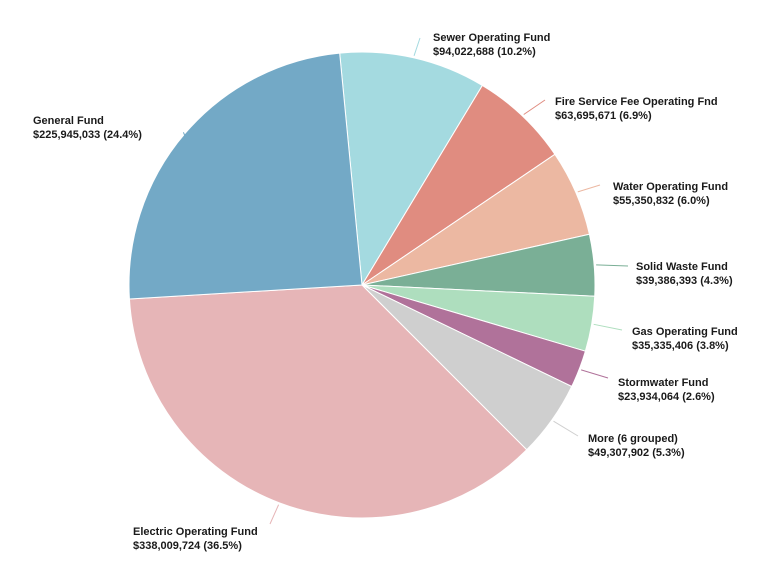  Describe the element at coordinates (484, 52) in the screenshot. I see `slice-label-value: $94,022,688 (10.2%)` at that location.